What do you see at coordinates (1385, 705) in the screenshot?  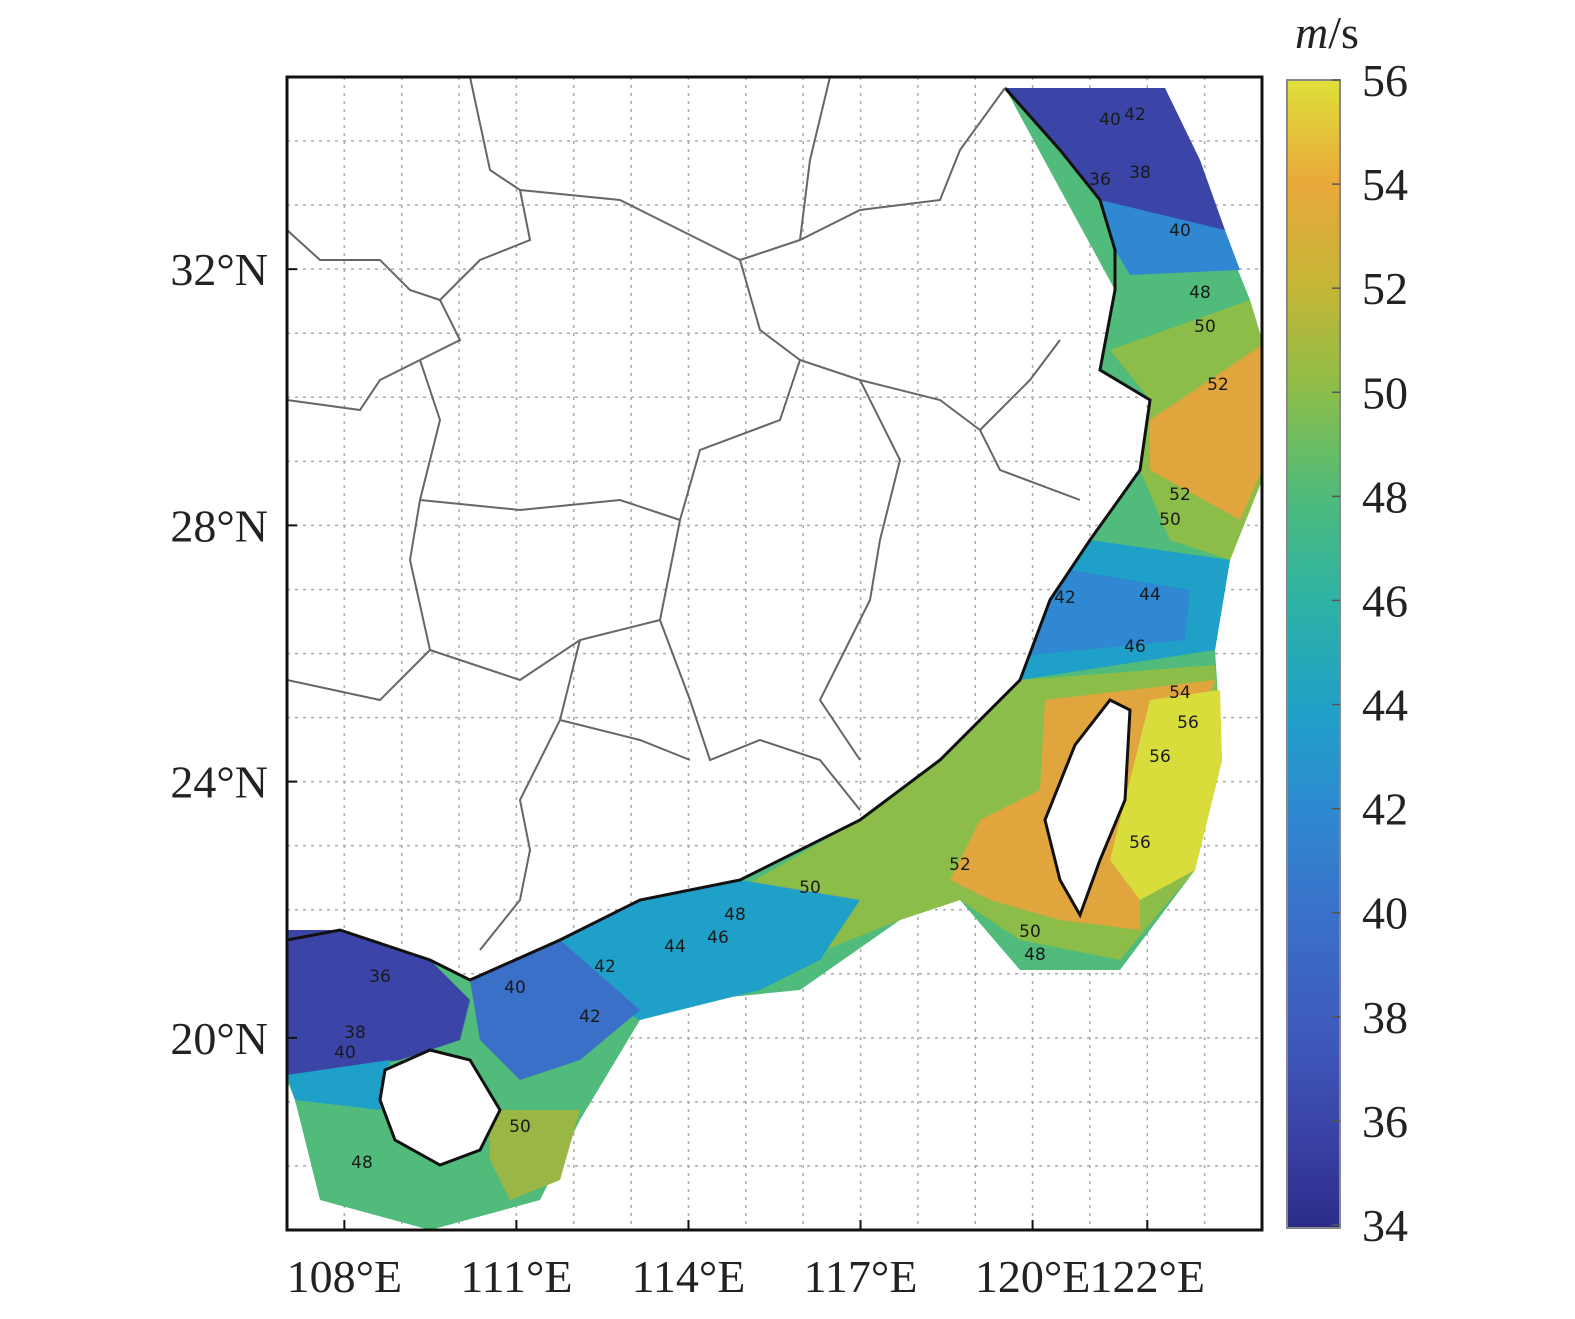 I see `colorbar-tick-label: 44` at bounding box center [1385, 705].